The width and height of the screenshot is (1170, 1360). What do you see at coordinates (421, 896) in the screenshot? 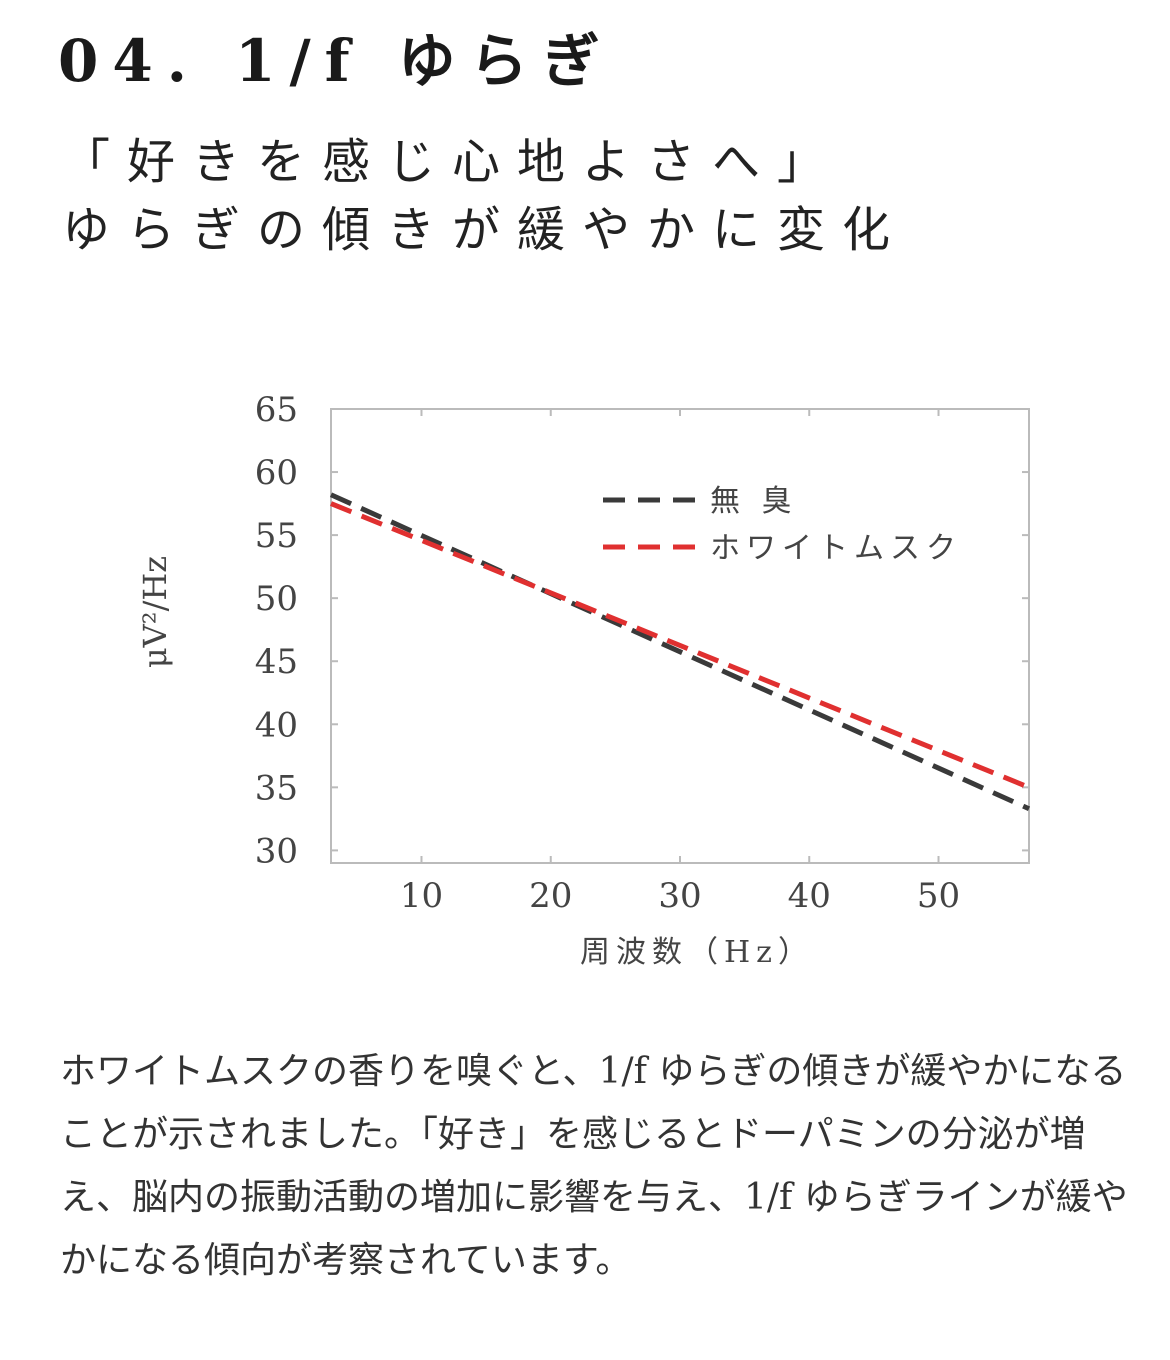
I see `x-tick-label: 10` at bounding box center [421, 896].